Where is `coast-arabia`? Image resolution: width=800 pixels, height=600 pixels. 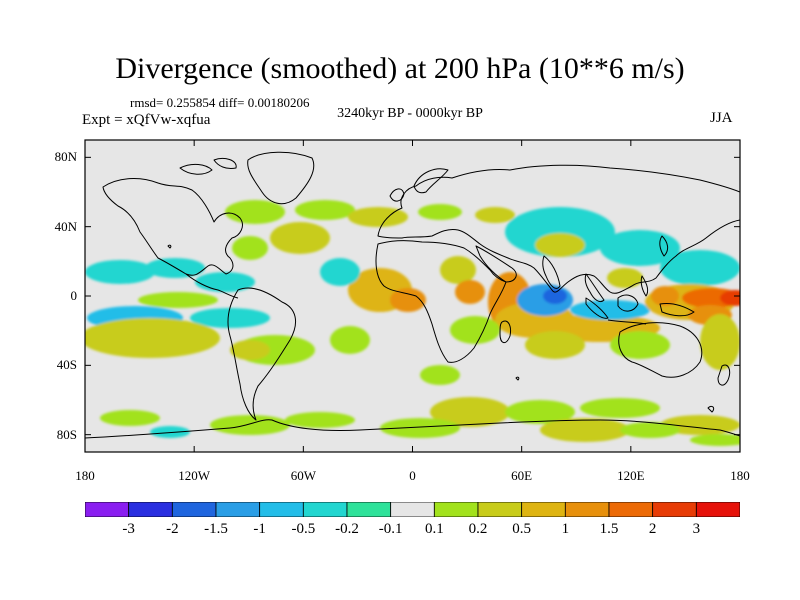 coast-arabia is located at coordinates (496, 264).